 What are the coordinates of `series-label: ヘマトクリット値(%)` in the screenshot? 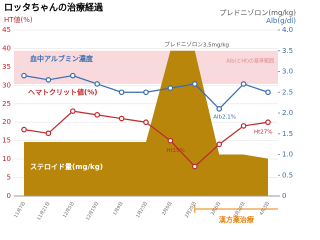 It's located at (62, 92).